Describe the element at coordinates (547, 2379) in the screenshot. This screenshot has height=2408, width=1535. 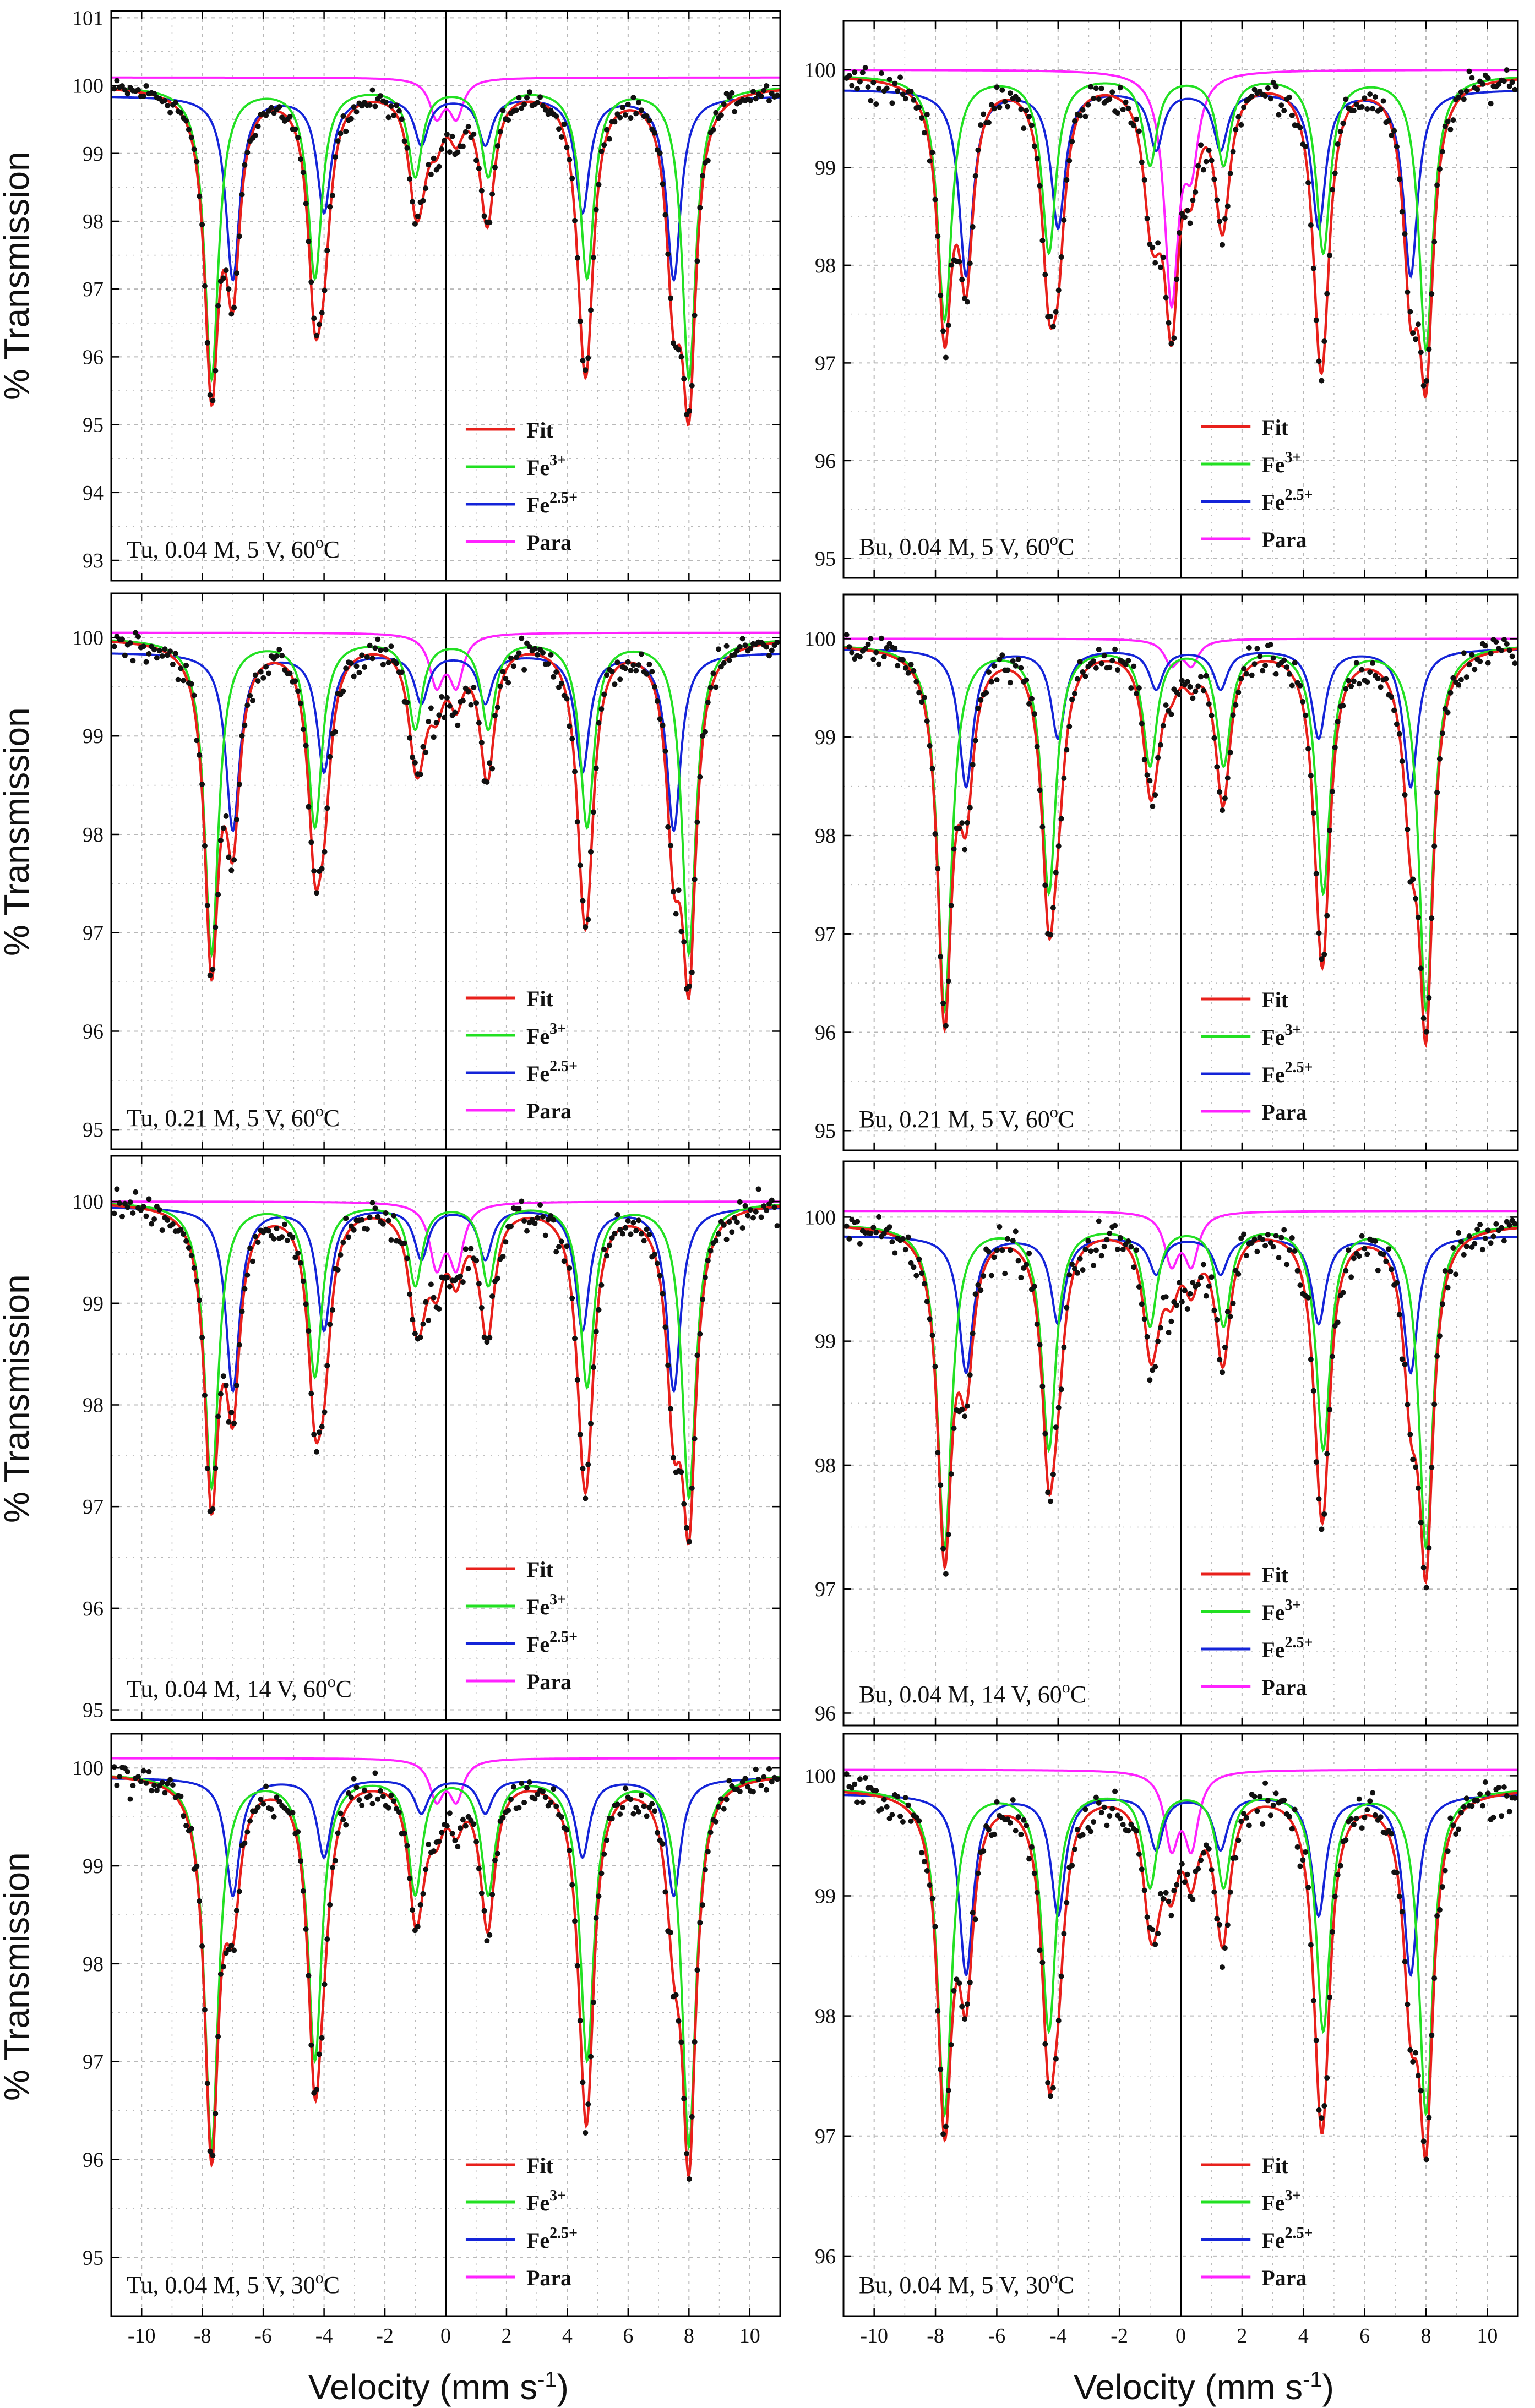
I see `x-axis-title-left-sup: -1` at that location.